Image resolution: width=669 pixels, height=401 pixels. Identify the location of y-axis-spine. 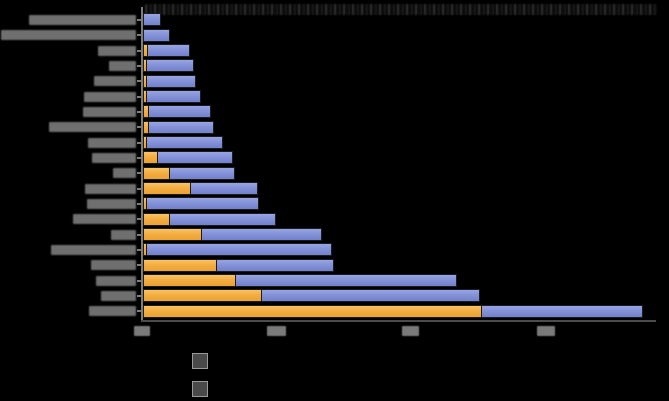
(142, 164).